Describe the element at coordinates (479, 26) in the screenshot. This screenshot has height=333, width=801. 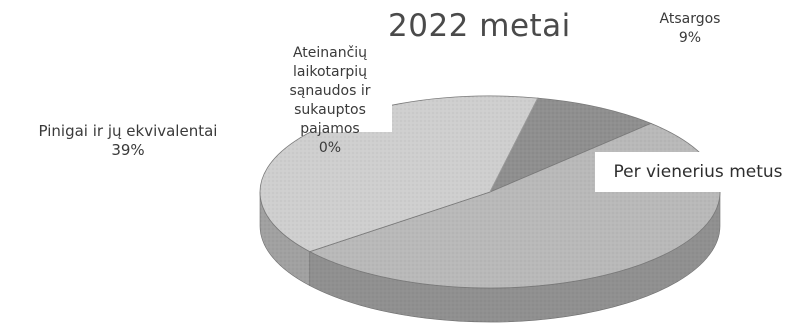
I see `chart-title: 2022 metai` at that location.